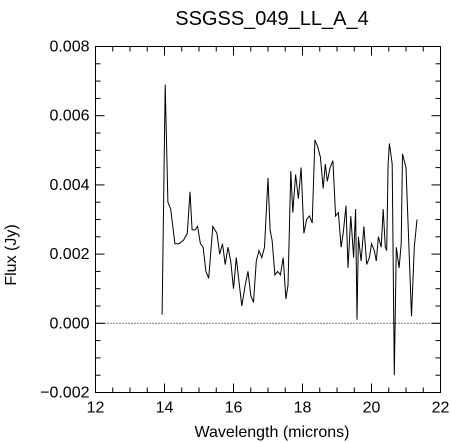  I want to click on y-tick-label: 0.000, so click(69, 323).